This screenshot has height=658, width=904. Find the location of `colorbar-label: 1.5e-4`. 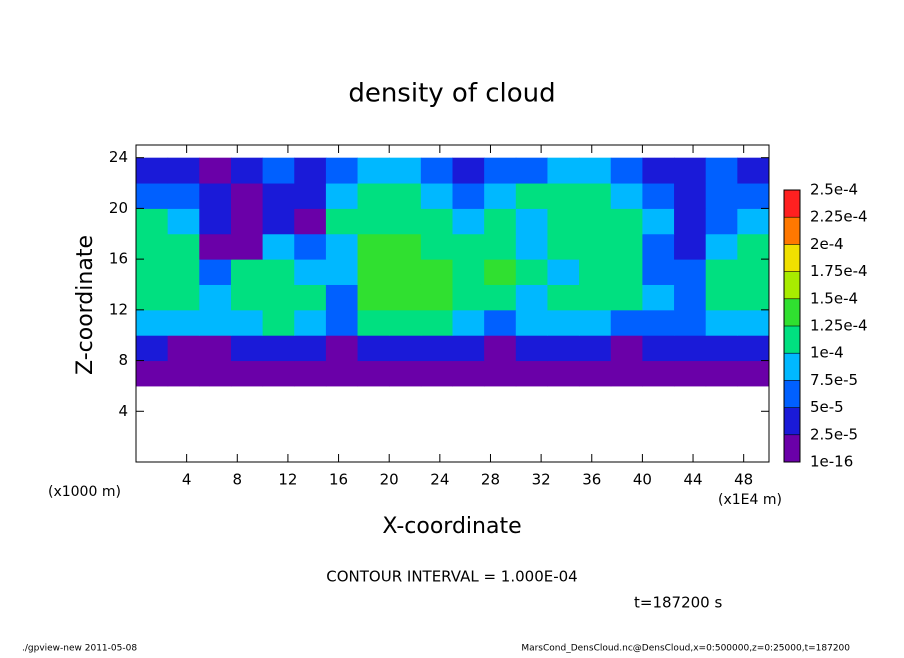

colorbar-label: 1.5e-4 is located at coordinates (834, 298).